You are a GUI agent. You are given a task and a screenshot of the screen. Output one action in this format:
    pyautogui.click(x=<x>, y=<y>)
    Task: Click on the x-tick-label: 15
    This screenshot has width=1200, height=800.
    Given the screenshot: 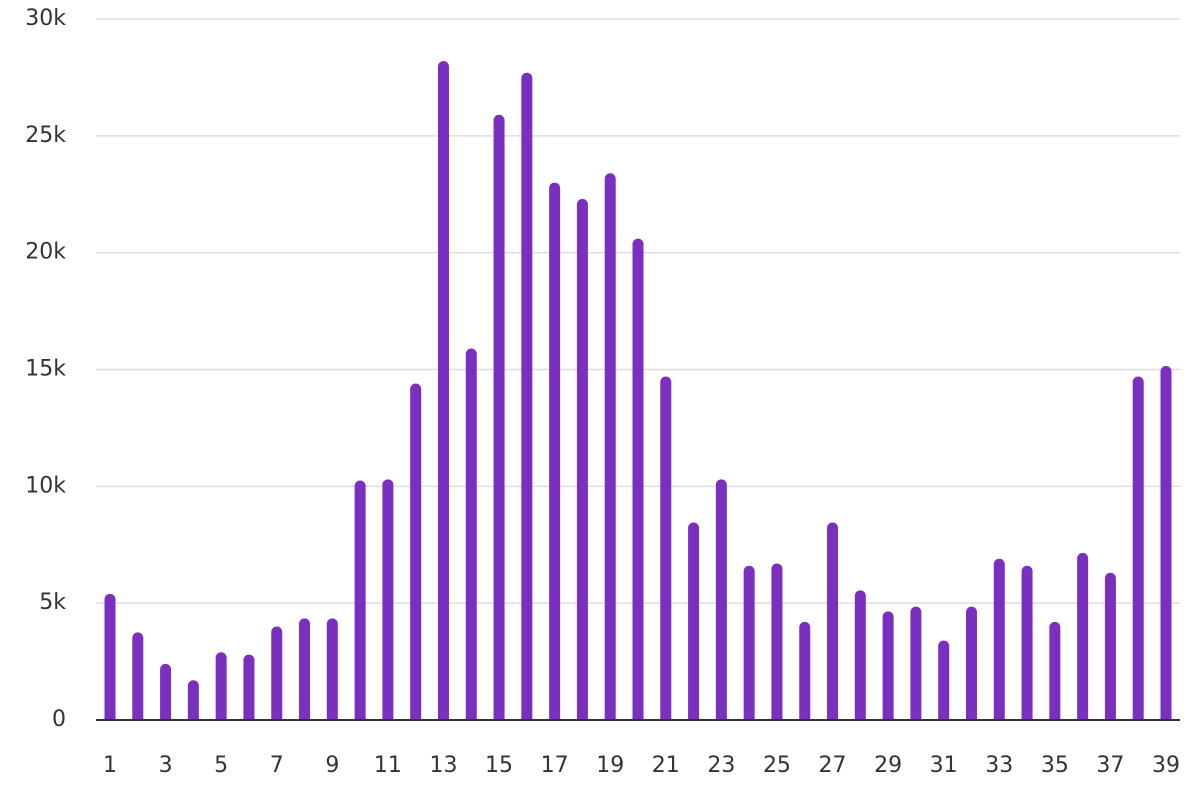 What is the action you would take?
    pyautogui.click(x=499, y=765)
    